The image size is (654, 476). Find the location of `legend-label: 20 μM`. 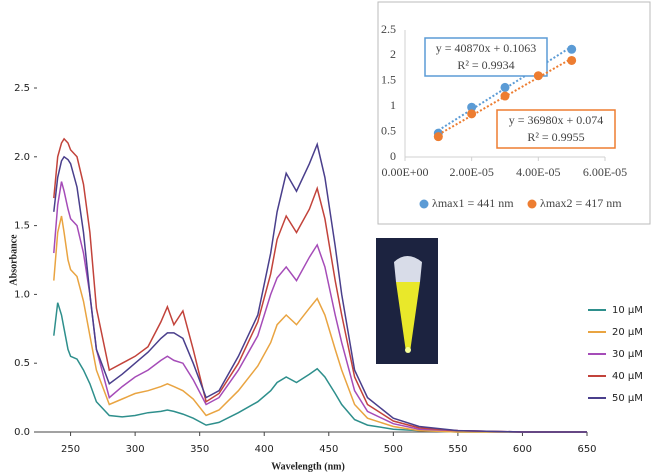

legend-label: 20 μM is located at coordinates (627, 332).